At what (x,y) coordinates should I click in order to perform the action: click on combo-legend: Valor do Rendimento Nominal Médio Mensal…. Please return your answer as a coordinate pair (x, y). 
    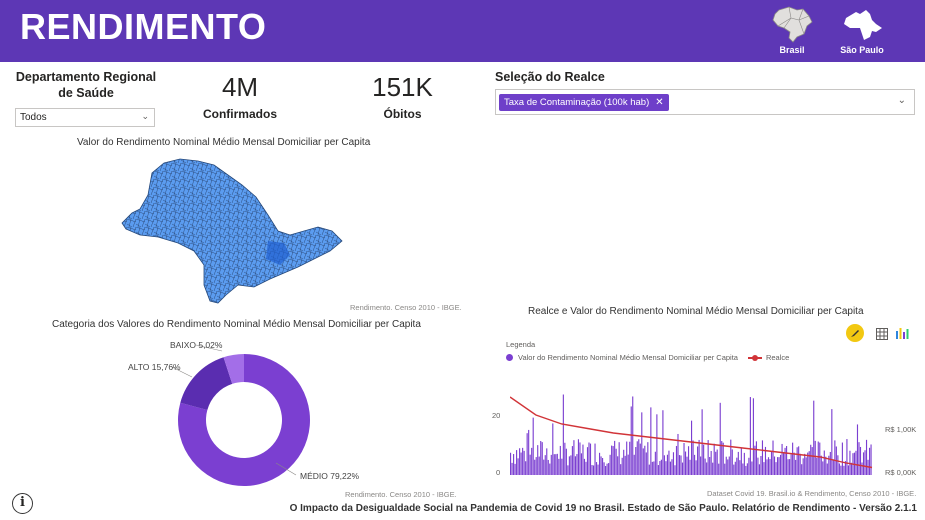
    Looking at the image, I should click on (647, 357).